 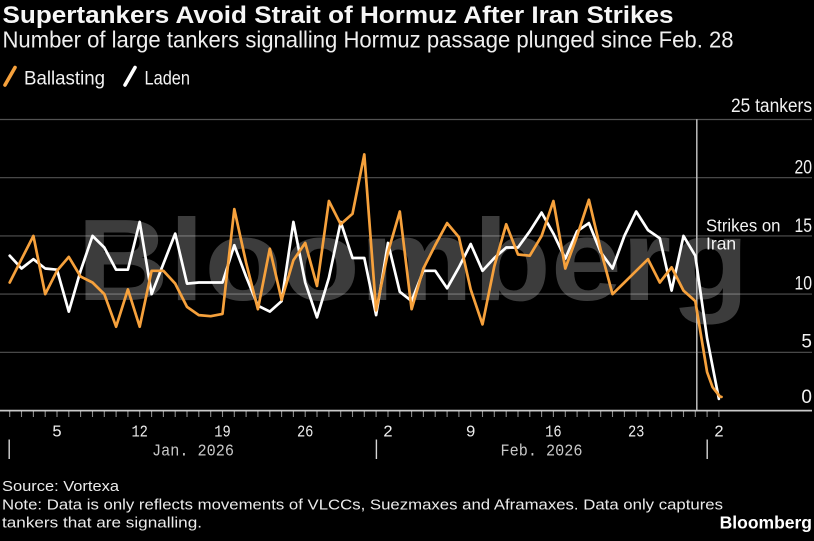 I want to click on svg-text: 20, so click(x=804, y=168).